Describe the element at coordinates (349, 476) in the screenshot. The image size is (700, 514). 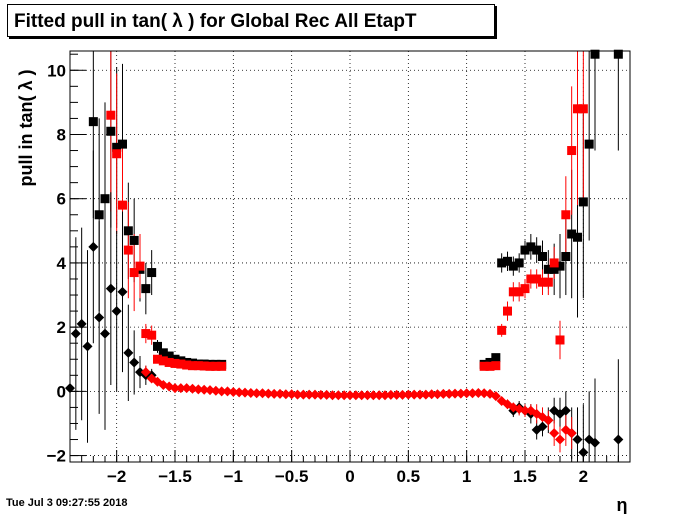
I see `x-tick-label: 0` at that location.